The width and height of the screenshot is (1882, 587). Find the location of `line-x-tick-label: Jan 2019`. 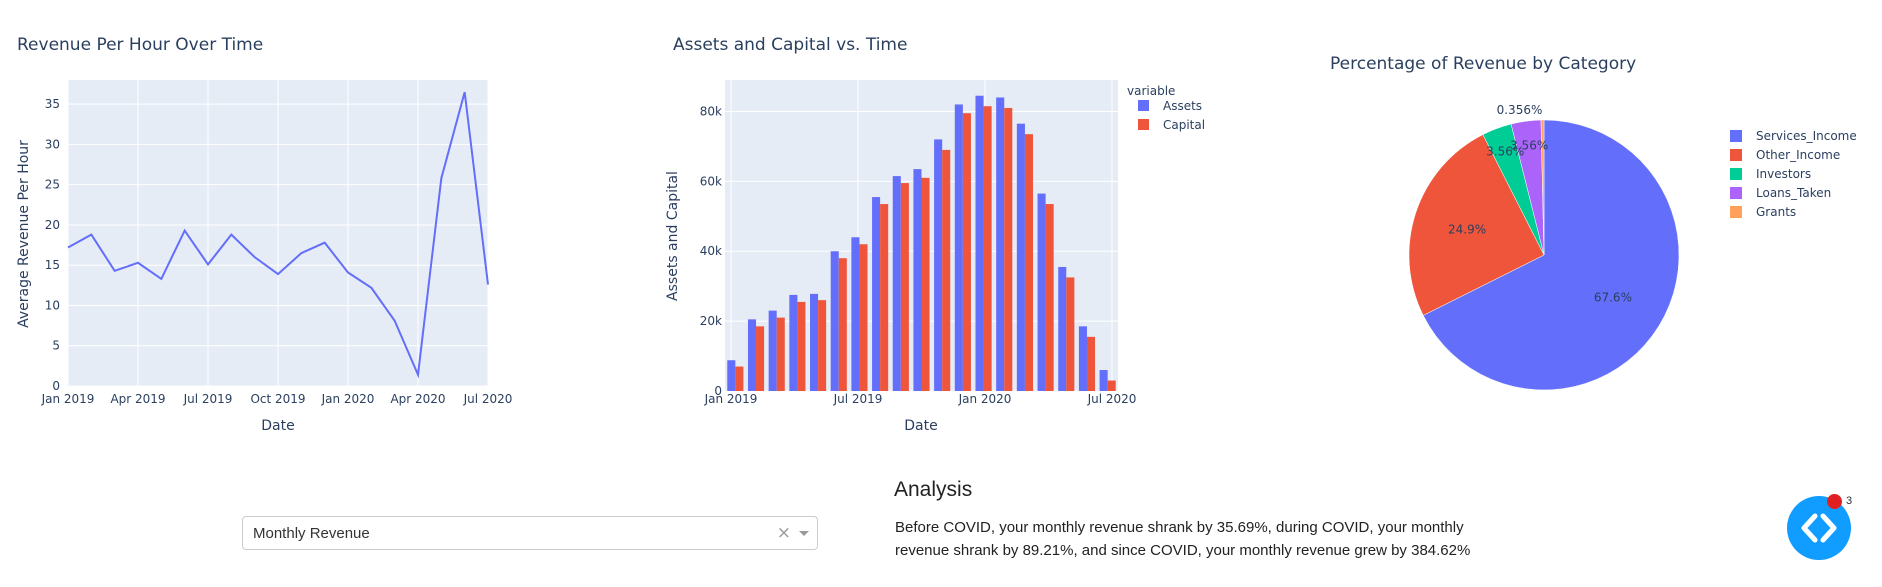

line-x-tick-label: Jan 2019 is located at coordinates (68, 399).